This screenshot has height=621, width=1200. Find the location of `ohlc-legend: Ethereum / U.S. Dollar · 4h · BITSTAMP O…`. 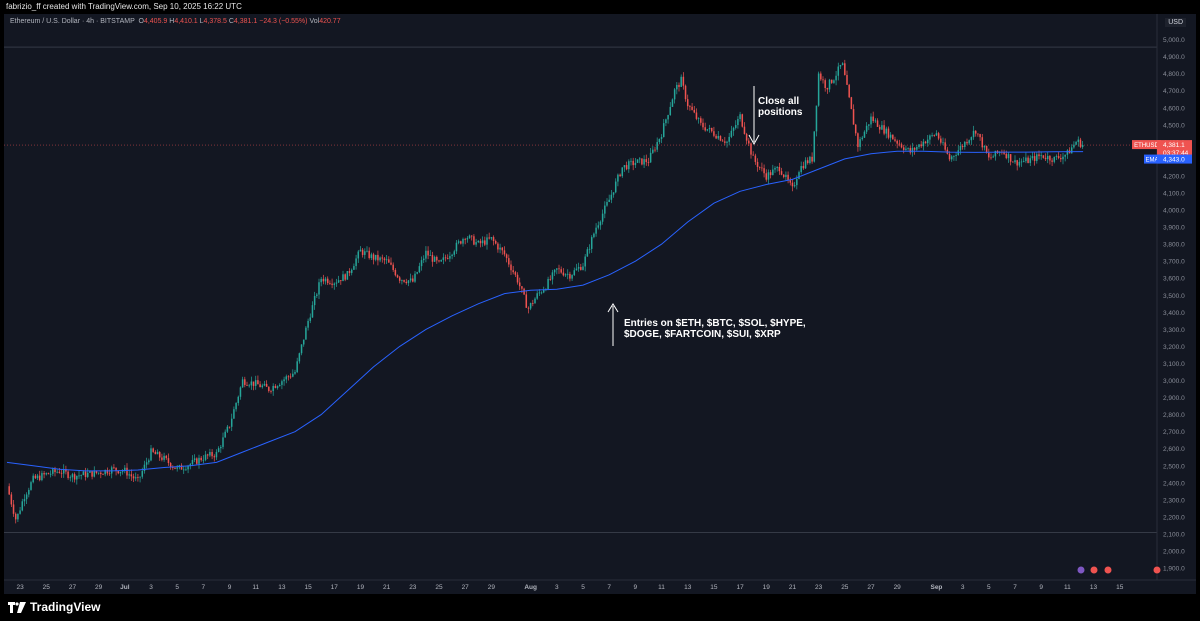

ohlc-legend: Ethereum / U.S. Dollar · 4h · BITSTAMP O… is located at coordinates (175, 21).